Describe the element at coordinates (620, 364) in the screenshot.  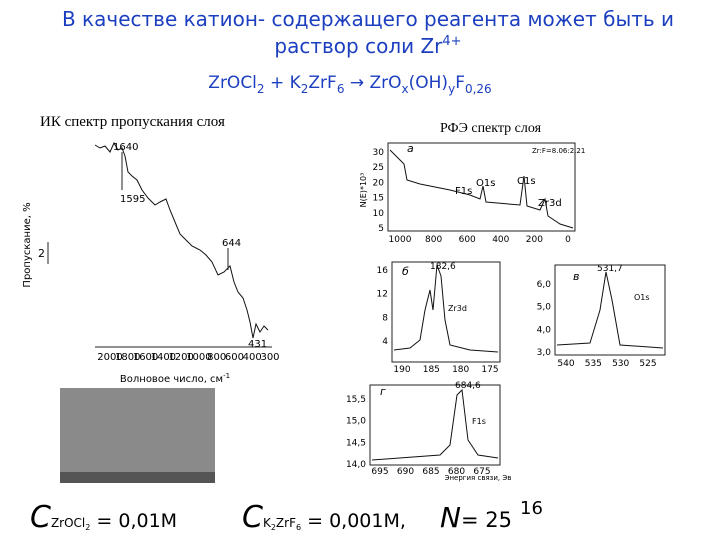
I see `x-tick-label: 530` at that location.